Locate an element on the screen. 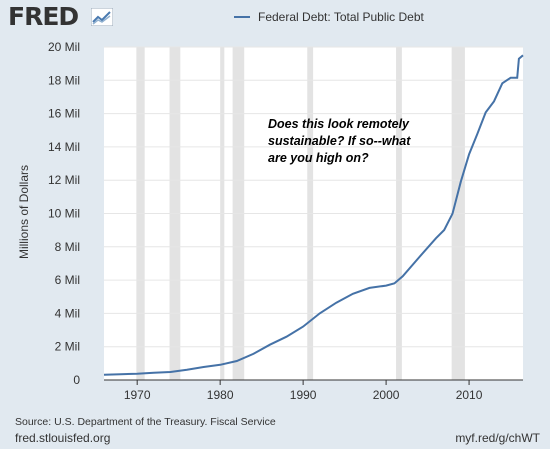 The width and height of the screenshot is (550, 449). x-tick-label: 1990 is located at coordinates (303, 395).